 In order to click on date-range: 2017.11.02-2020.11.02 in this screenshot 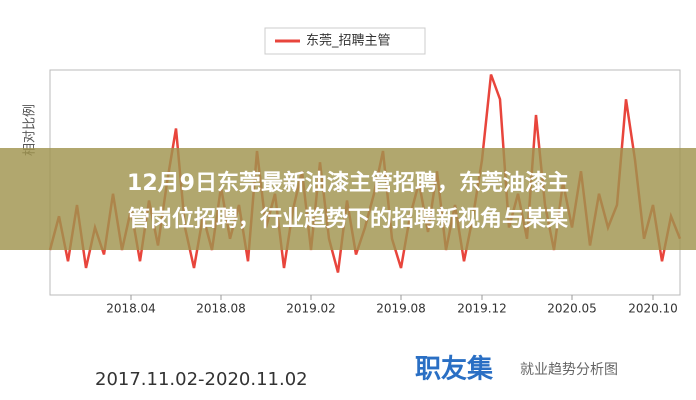, I will do `click(201, 379)`.